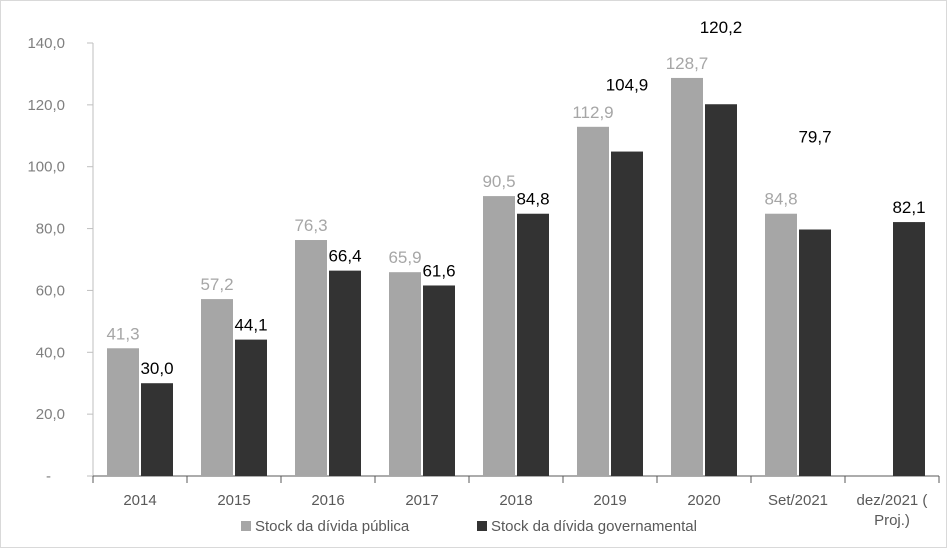 The image size is (947, 552). What do you see at coordinates (421, 500) in the screenshot?
I see `x-category-label: 2017` at bounding box center [421, 500].